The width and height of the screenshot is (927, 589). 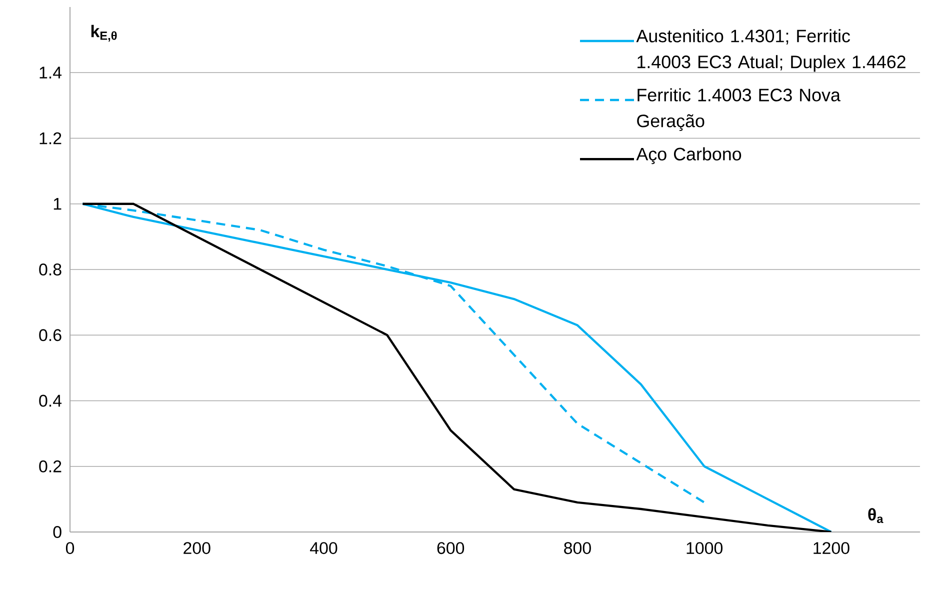 What do you see at coordinates (50, 269) in the screenshot?
I see `y-tick-label: 0.8` at bounding box center [50, 269].